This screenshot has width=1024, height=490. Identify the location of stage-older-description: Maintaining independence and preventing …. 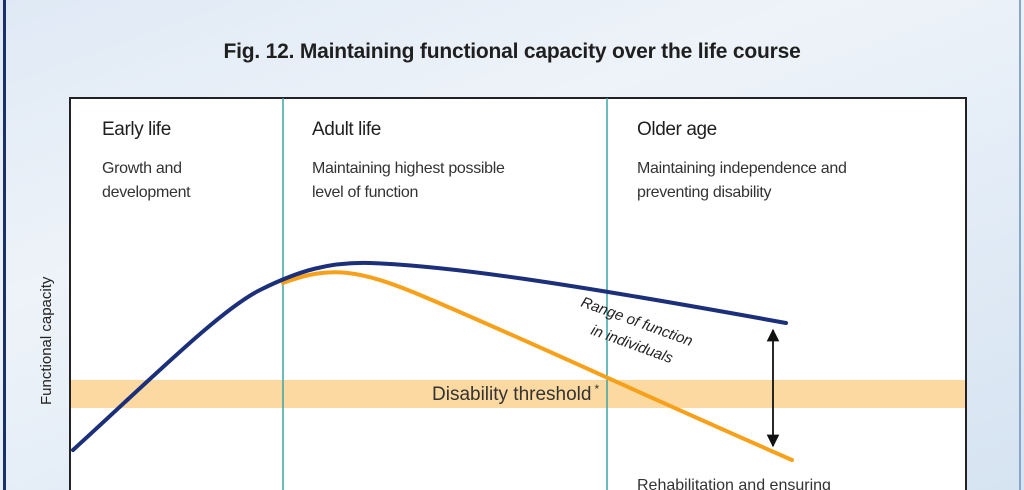
(742, 180).